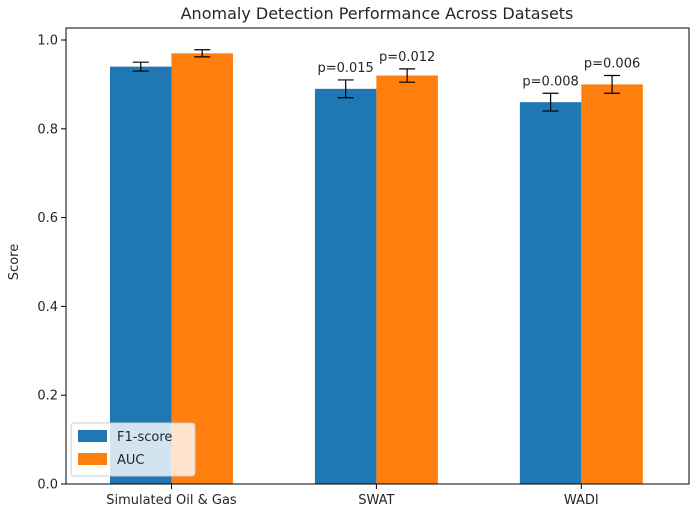 This screenshot has width=700, height=516. I want to click on x-tick-label: WADI, so click(581, 500).